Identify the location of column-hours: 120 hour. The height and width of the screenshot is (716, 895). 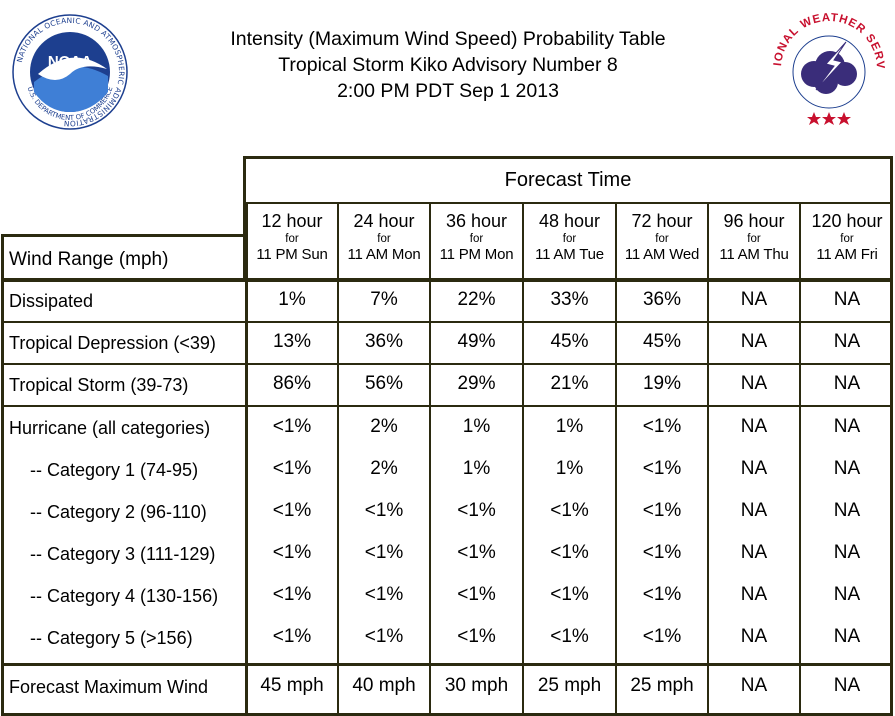
(847, 221).